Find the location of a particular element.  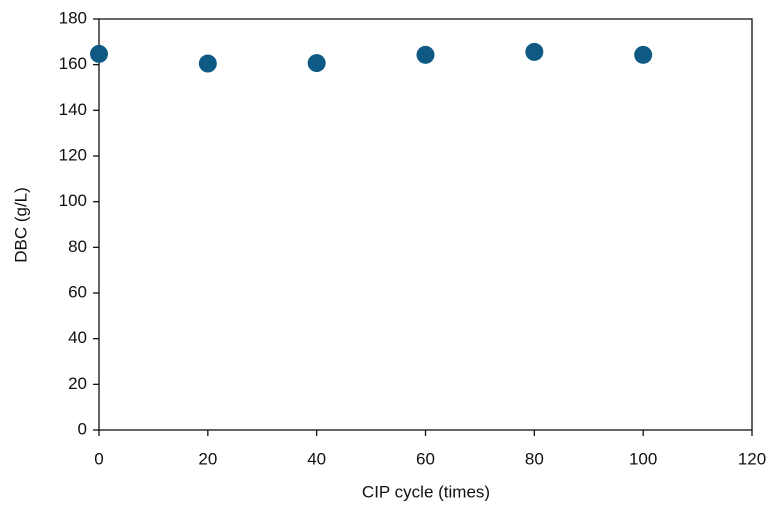

x-tick-label: 60 is located at coordinates (425, 458).